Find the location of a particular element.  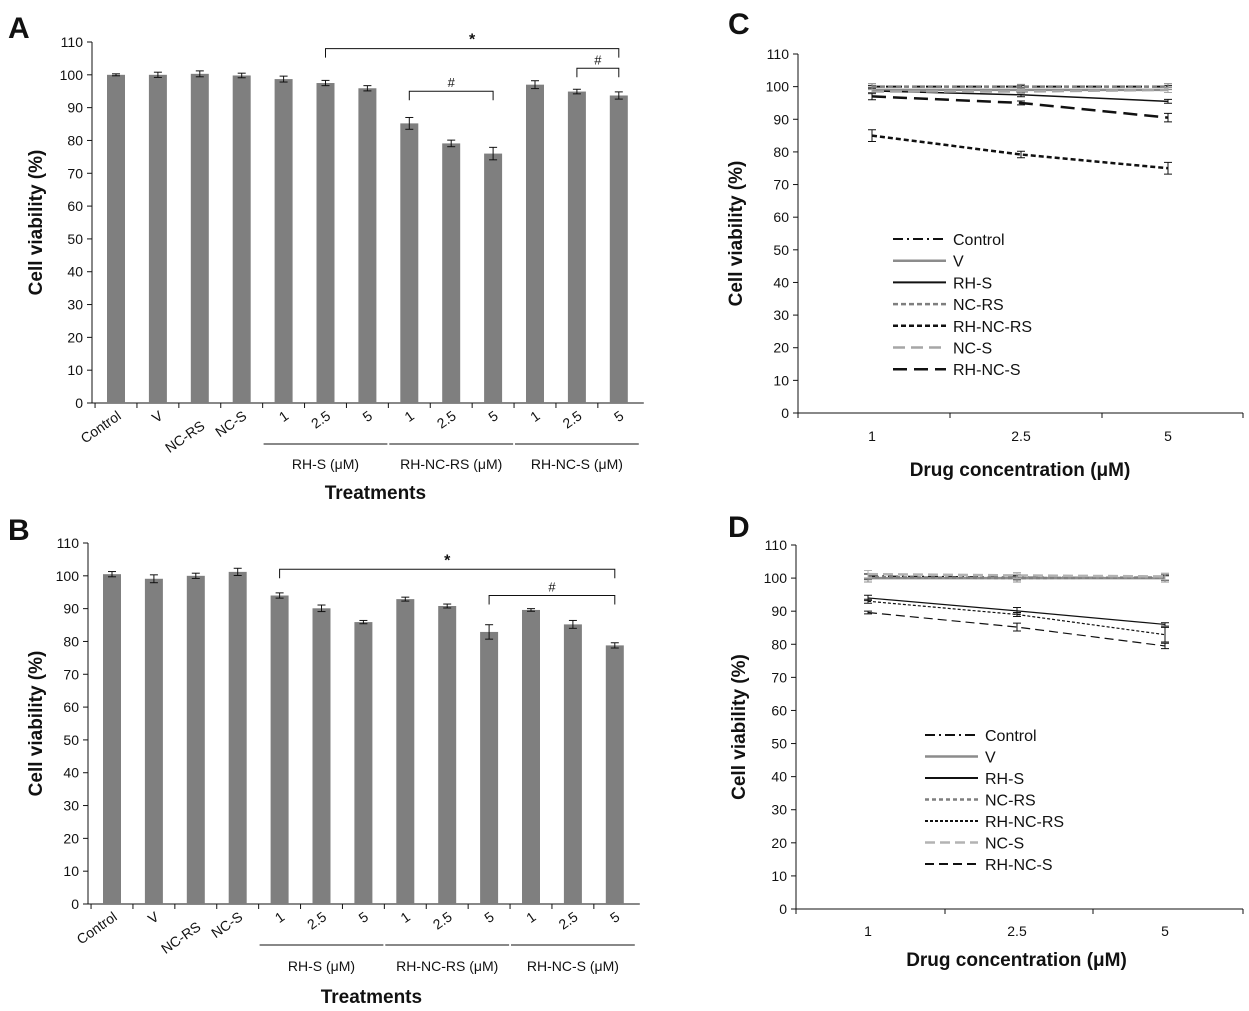

panel-letter: D is located at coordinates (739, 527).